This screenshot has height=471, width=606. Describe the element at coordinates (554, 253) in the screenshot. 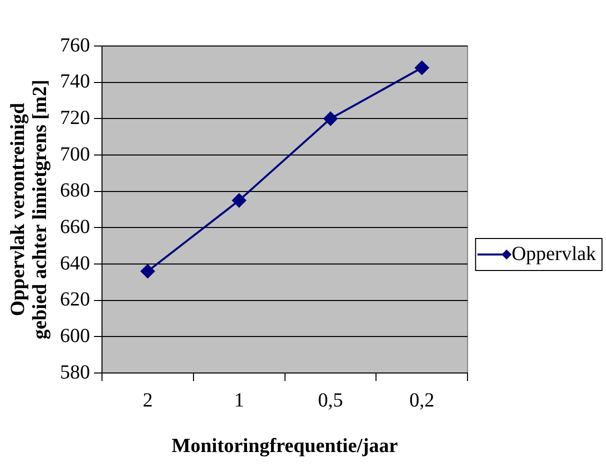

I see `legend-label: Oppervlak` at that location.